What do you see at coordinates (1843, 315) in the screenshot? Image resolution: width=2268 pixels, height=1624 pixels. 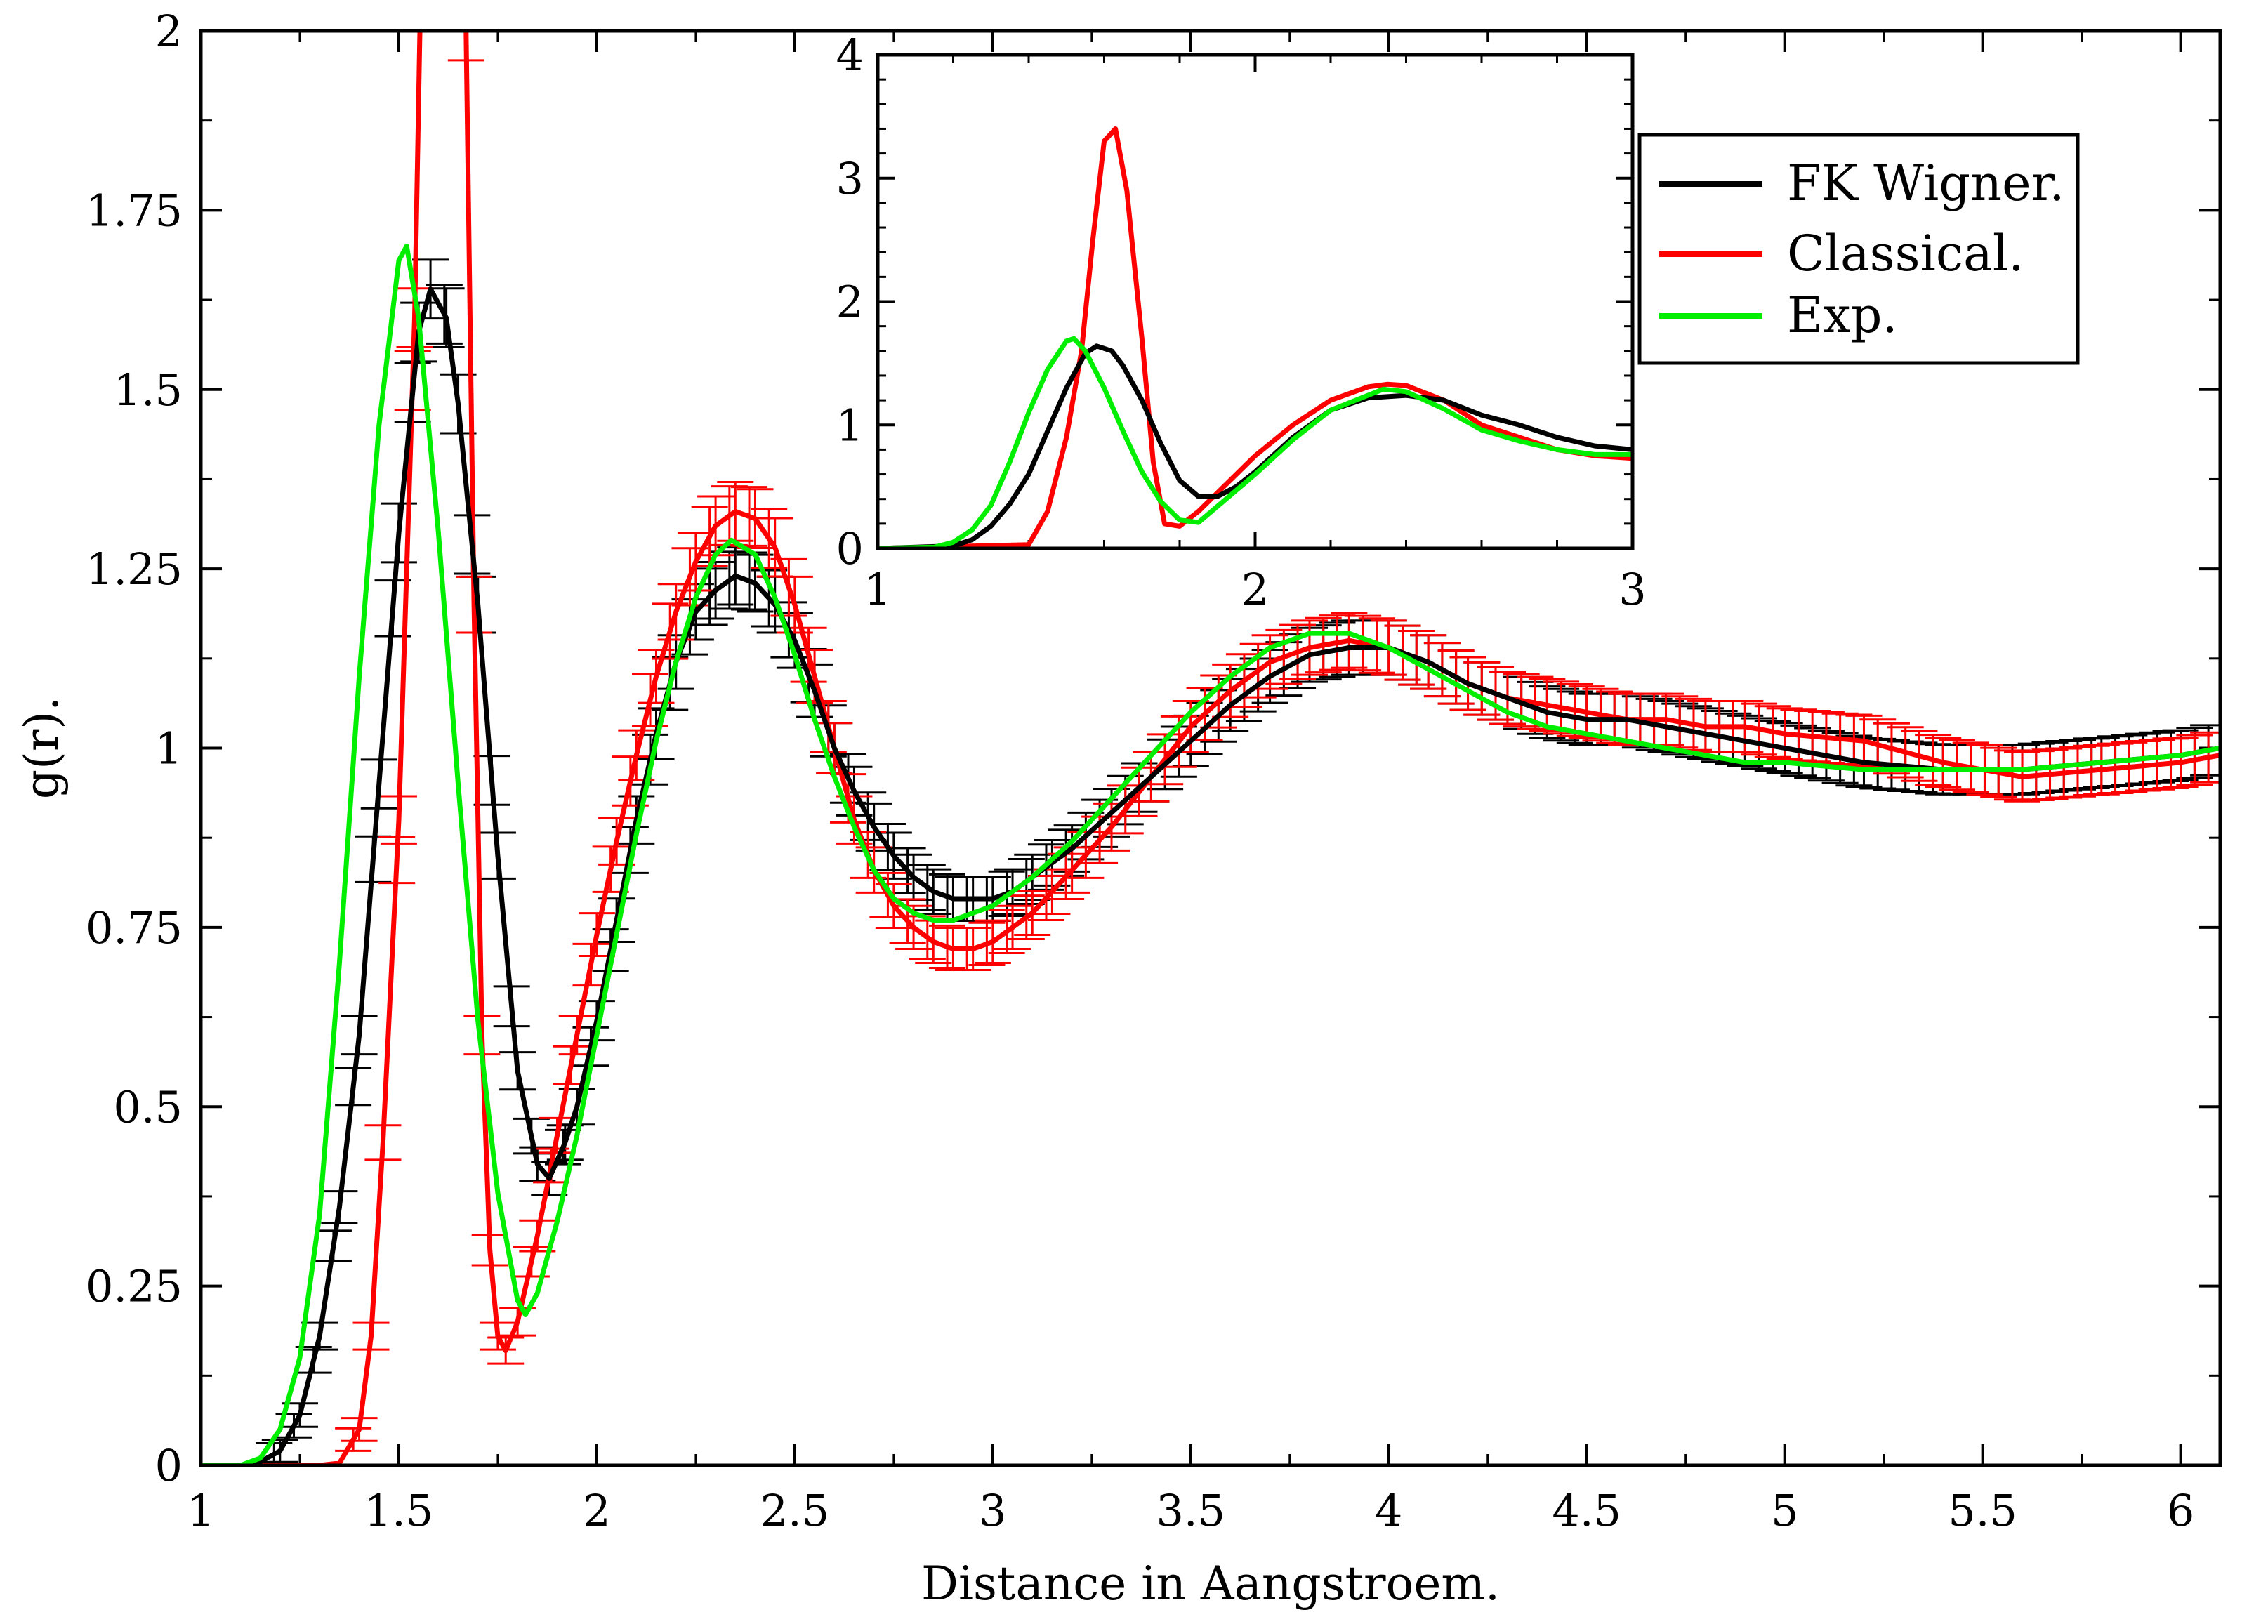 I see `legend-label-exp: Exp.` at bounding box center [1843, 315].